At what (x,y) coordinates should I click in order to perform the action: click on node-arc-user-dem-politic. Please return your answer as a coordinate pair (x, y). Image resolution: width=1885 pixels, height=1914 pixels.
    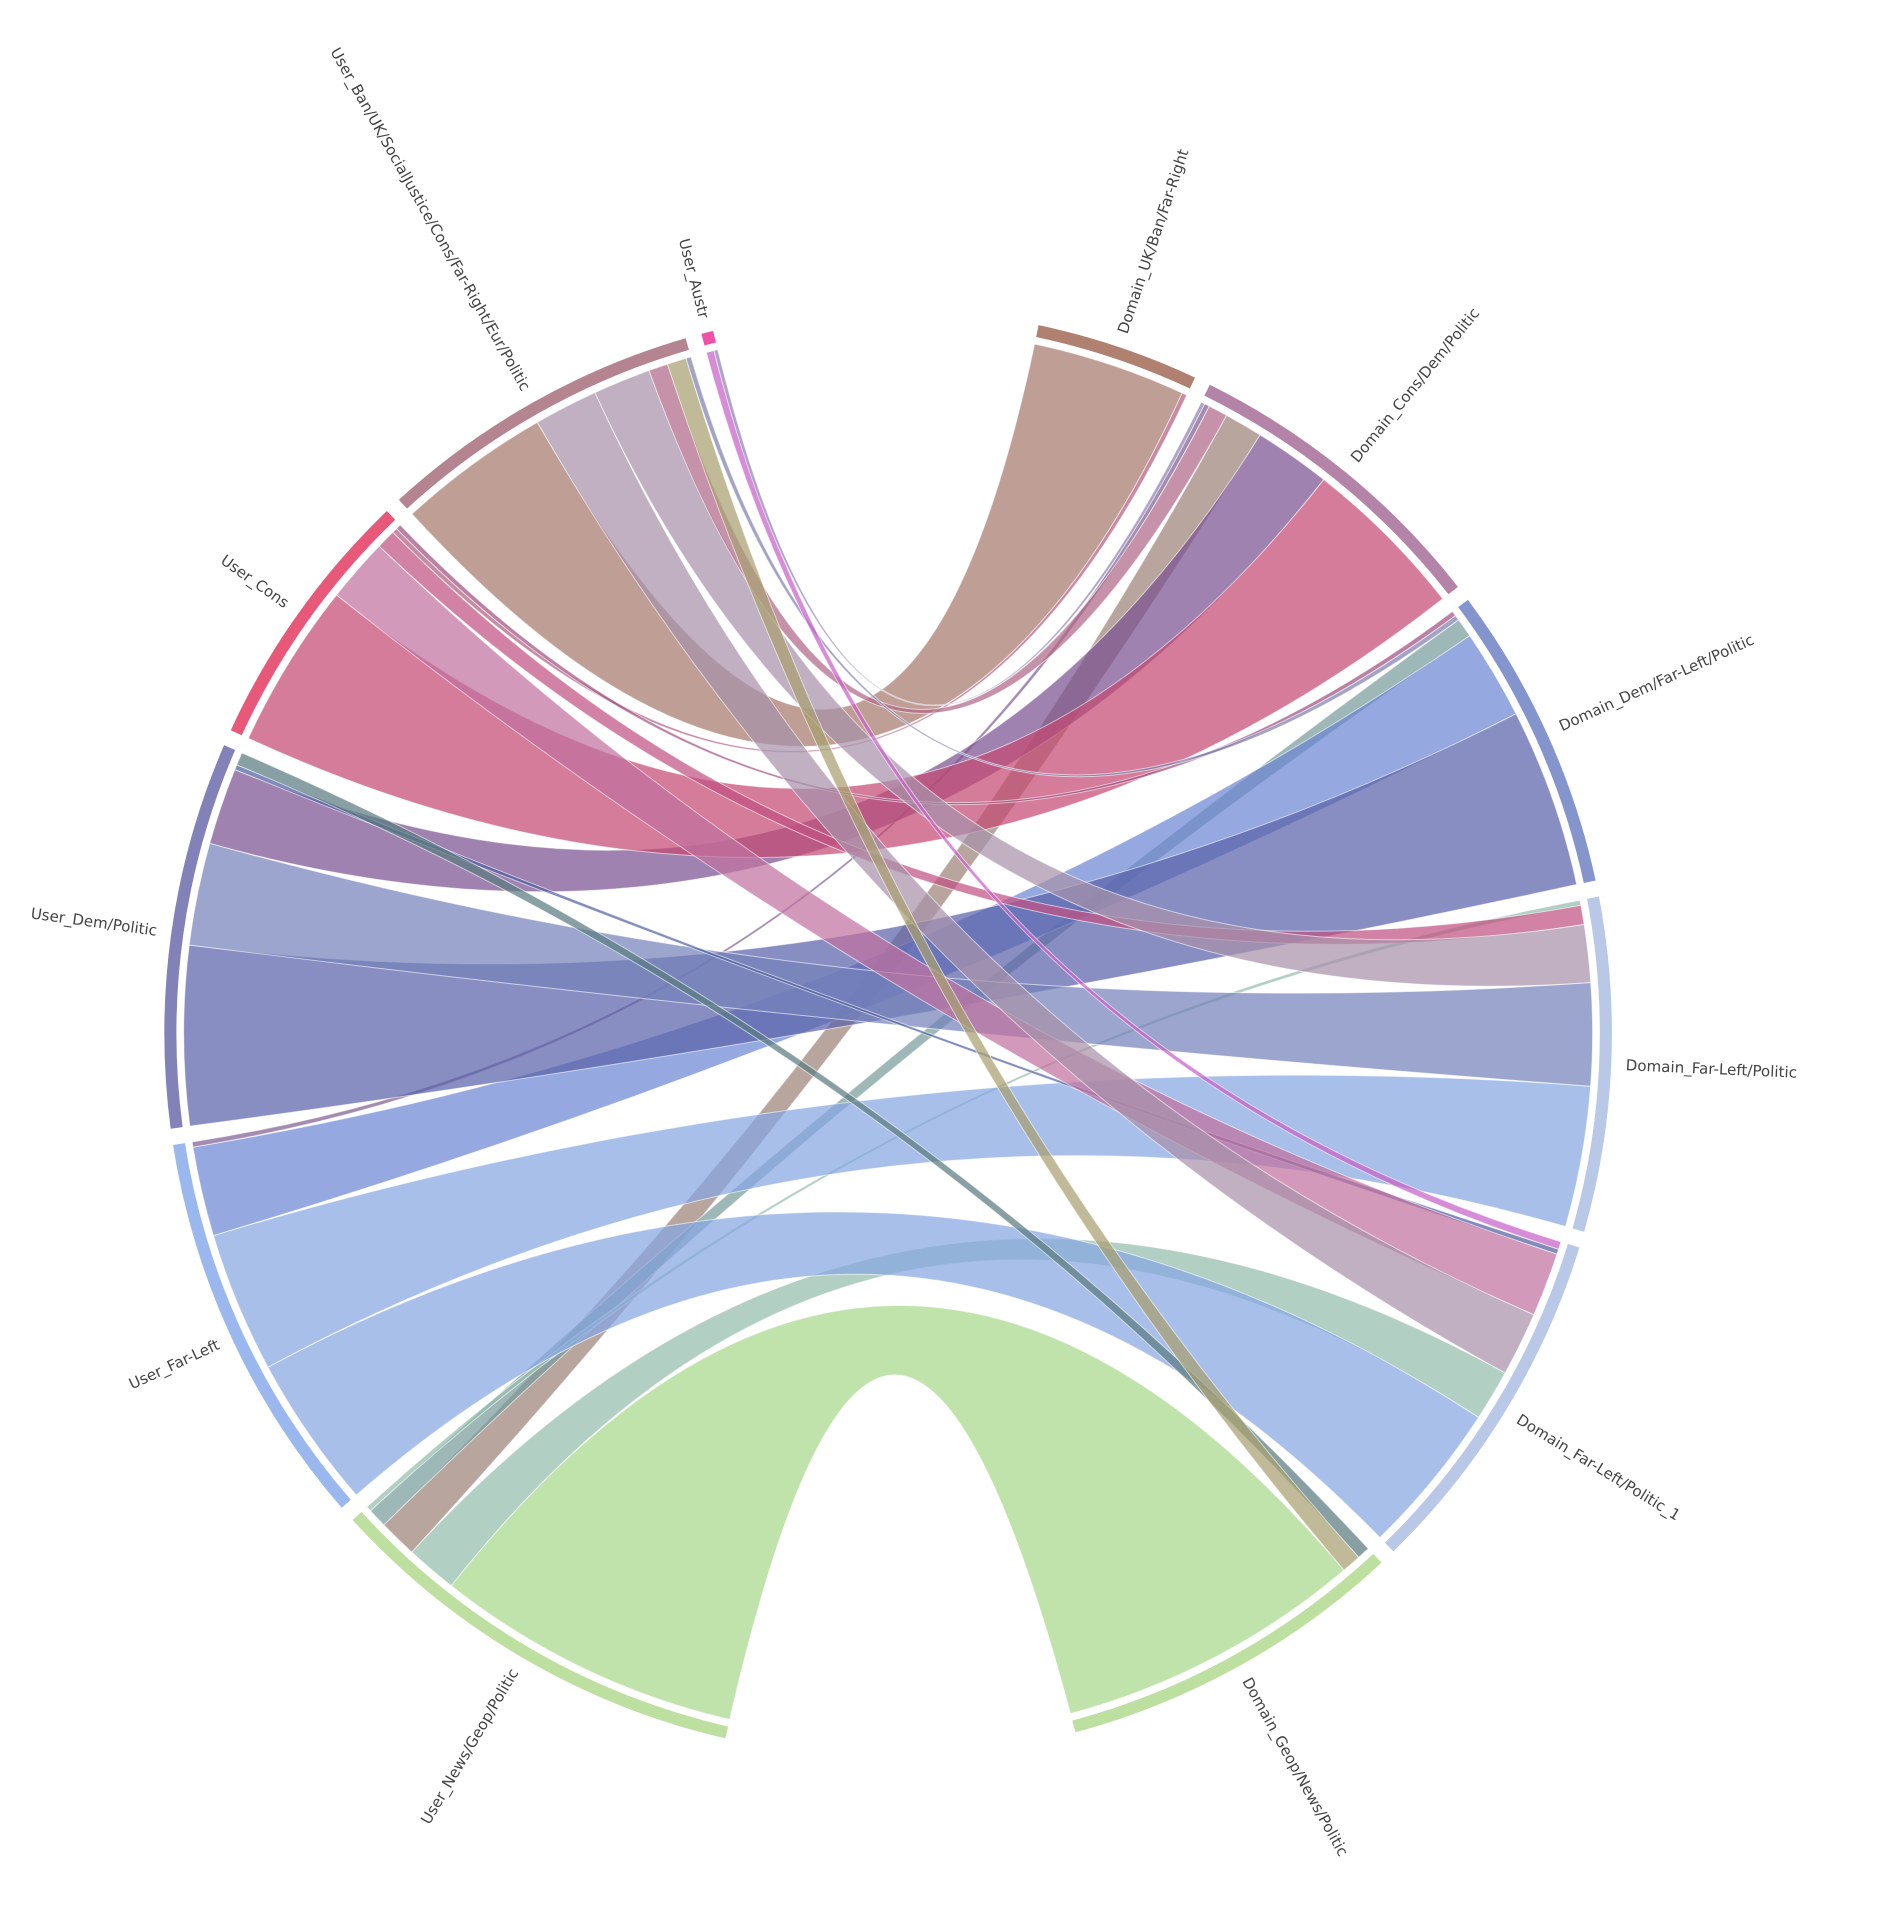
    Looking at the image, I should click on (200, 937).